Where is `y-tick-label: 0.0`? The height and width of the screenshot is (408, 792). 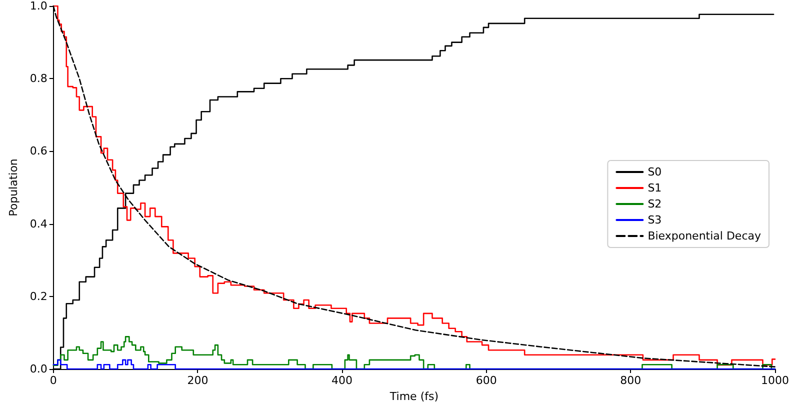
y-tick-label: 0.0 is located at coordinates (39, 369).